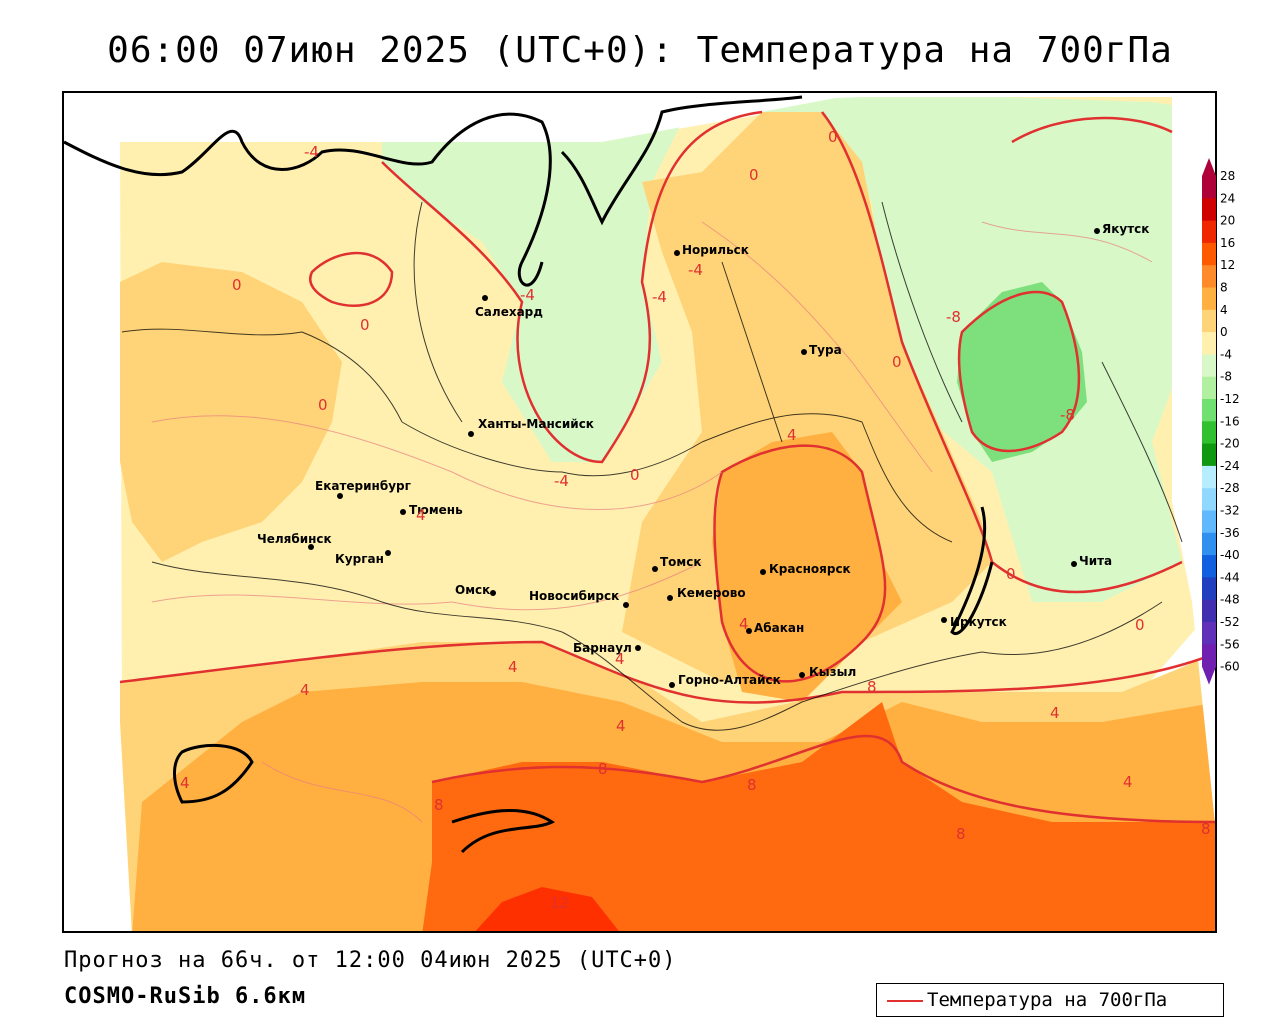 This screenshot has width=1280, height=1024. Describe the element at coordinates (1227, 265) in the screenshot. I see `colorbar-tick-label: 12` at that location.